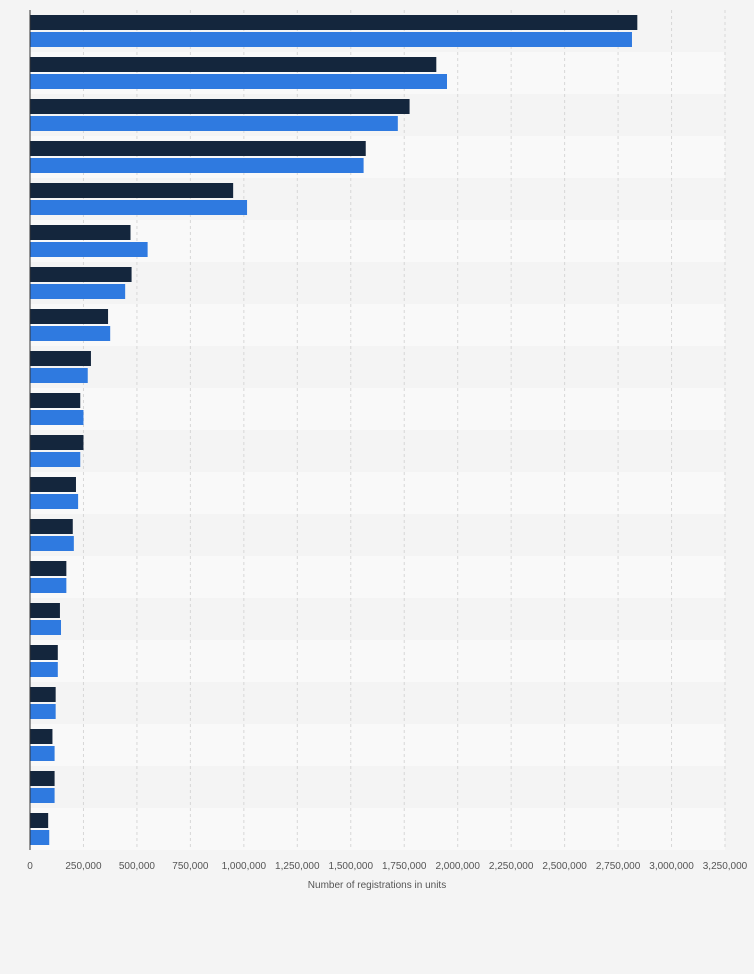 The height and width of the screenshot is (974, 754). Describe the element at coordinates (351, 866) in the screenshot. I see `x-tick-label: 1,500,000` at that location.